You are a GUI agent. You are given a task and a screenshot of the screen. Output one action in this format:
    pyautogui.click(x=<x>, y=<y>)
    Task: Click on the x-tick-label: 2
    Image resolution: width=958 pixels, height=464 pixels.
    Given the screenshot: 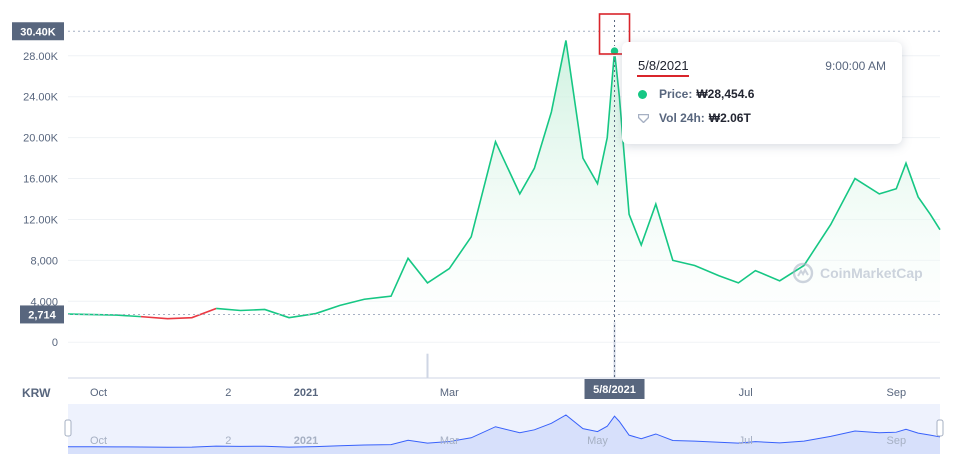 What is the action you would take?
    pyautogui.click(x=228, y=393)
    